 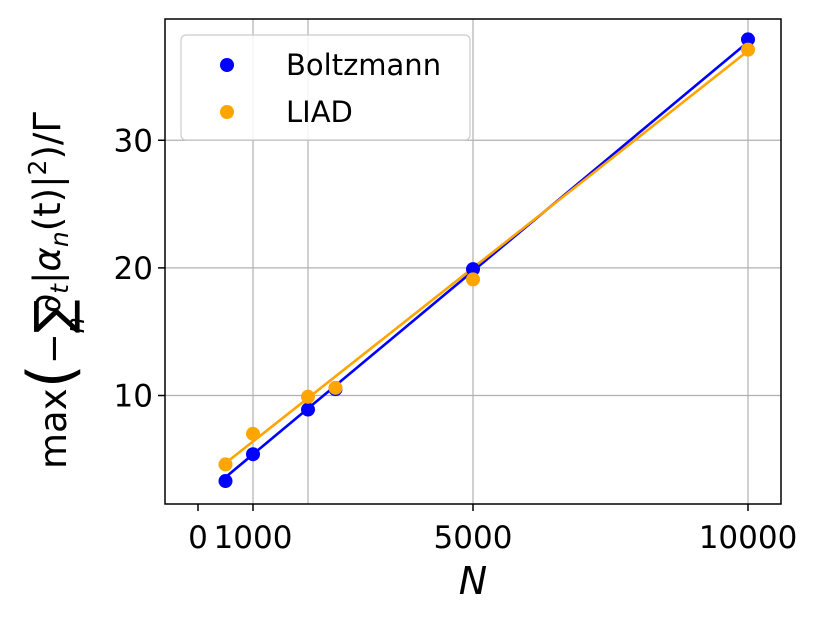 What do you see at coordinates (133, 141) in the screenshot?
I see `y-tick-label: 30` at bounding box center [133, 141].